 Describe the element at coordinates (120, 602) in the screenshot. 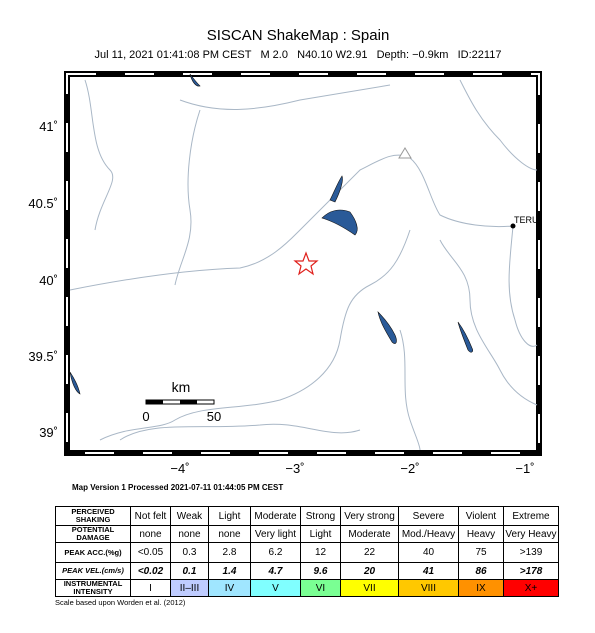

I see `caption: Scale based upon Worden et al. (2012)` at that location.